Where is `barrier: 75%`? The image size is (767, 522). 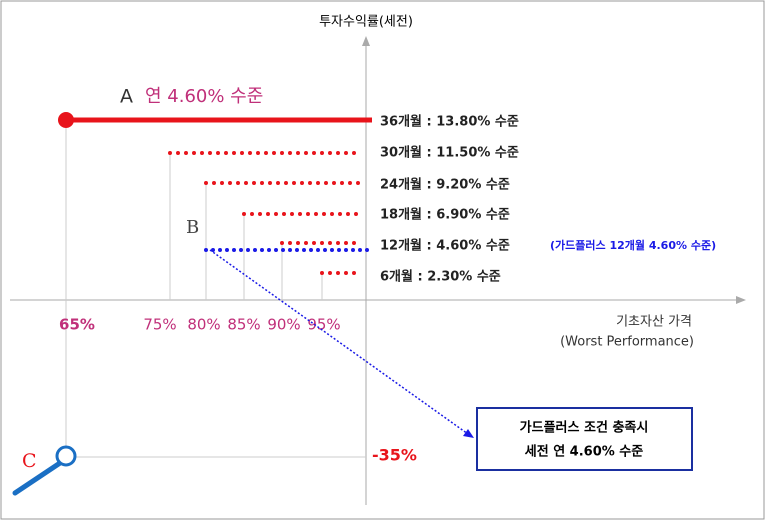
barrier: 75% is located at coordinates (159, 325).